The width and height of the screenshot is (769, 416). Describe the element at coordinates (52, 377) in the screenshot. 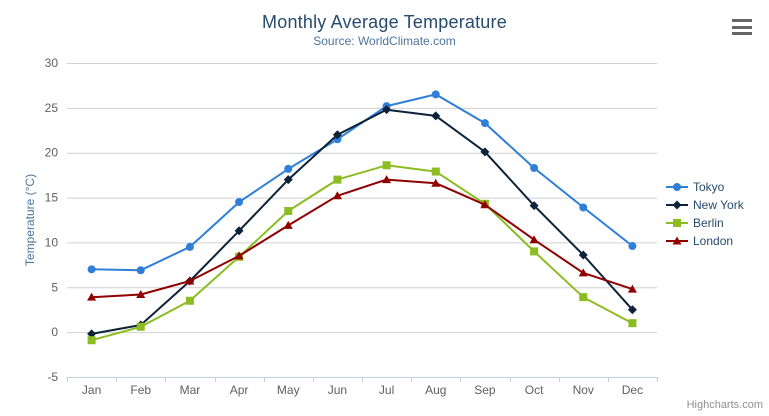

I see `y-axis-tick-label: -5` at that location.